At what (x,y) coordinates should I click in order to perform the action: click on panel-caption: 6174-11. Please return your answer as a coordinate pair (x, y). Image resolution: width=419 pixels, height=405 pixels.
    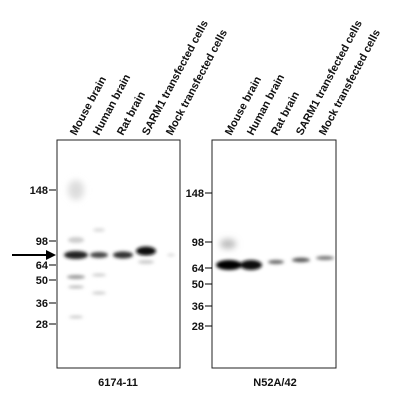
    Looking at the image, I should click on (118, 383).